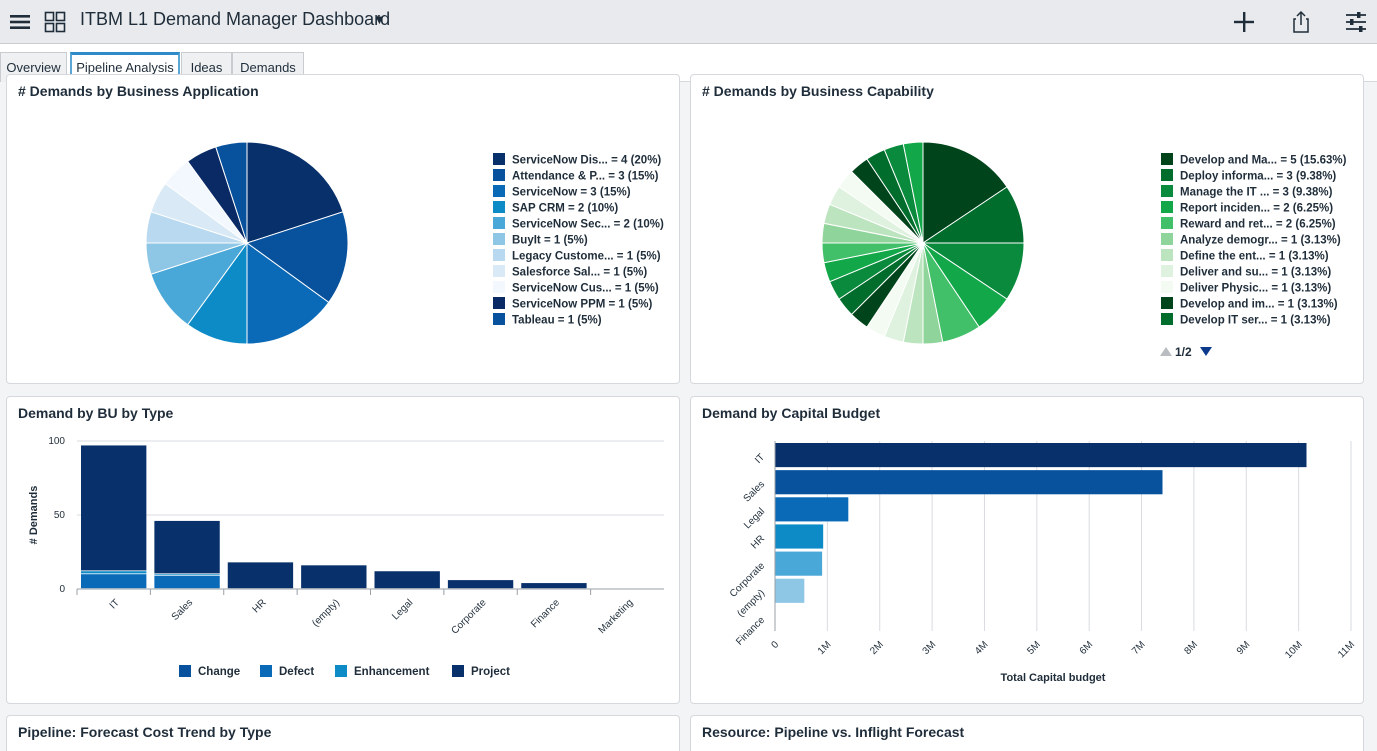  Describe the element at coordinates (1244, 648) in the screenshot. I see `x-tick-label: 9M` at that location.